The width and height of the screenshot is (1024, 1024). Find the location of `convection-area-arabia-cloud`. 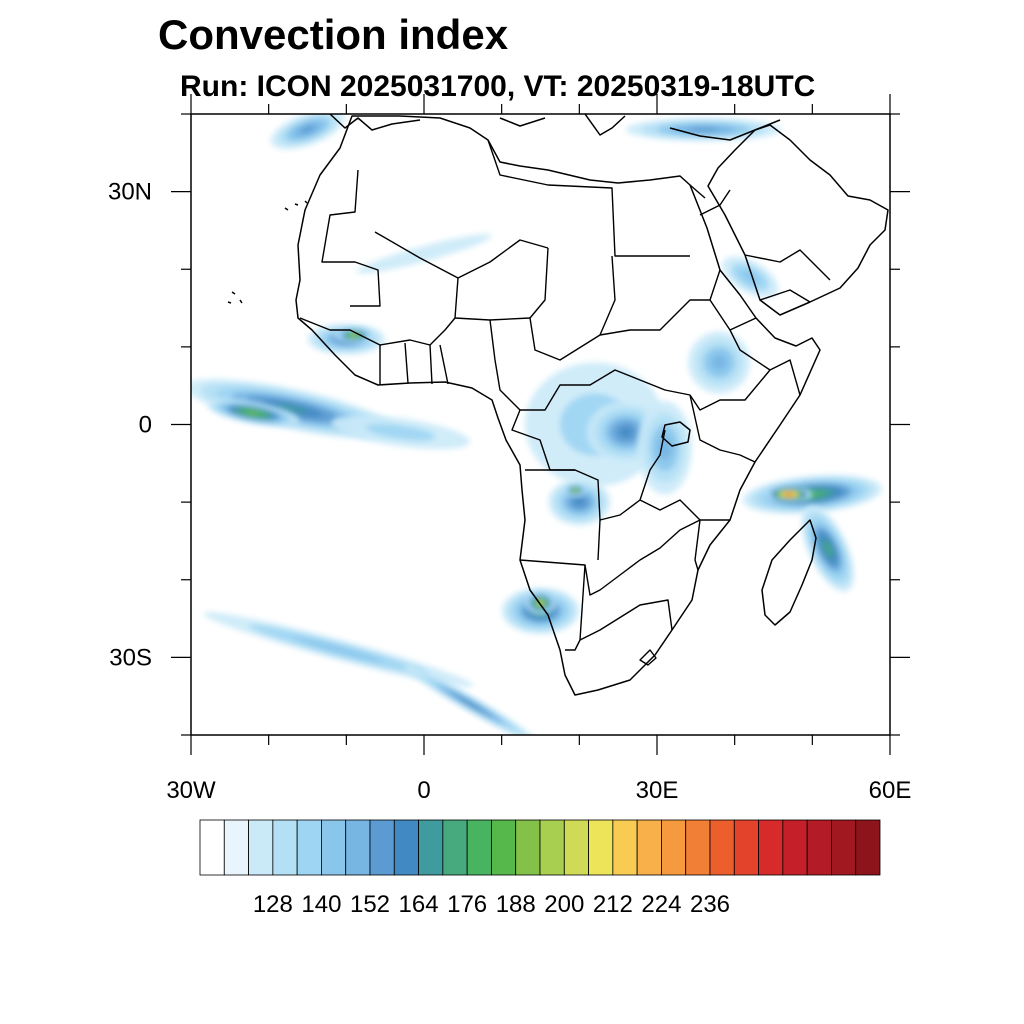

convection-area-arabia-cloud is located at coordinates (750, 277).